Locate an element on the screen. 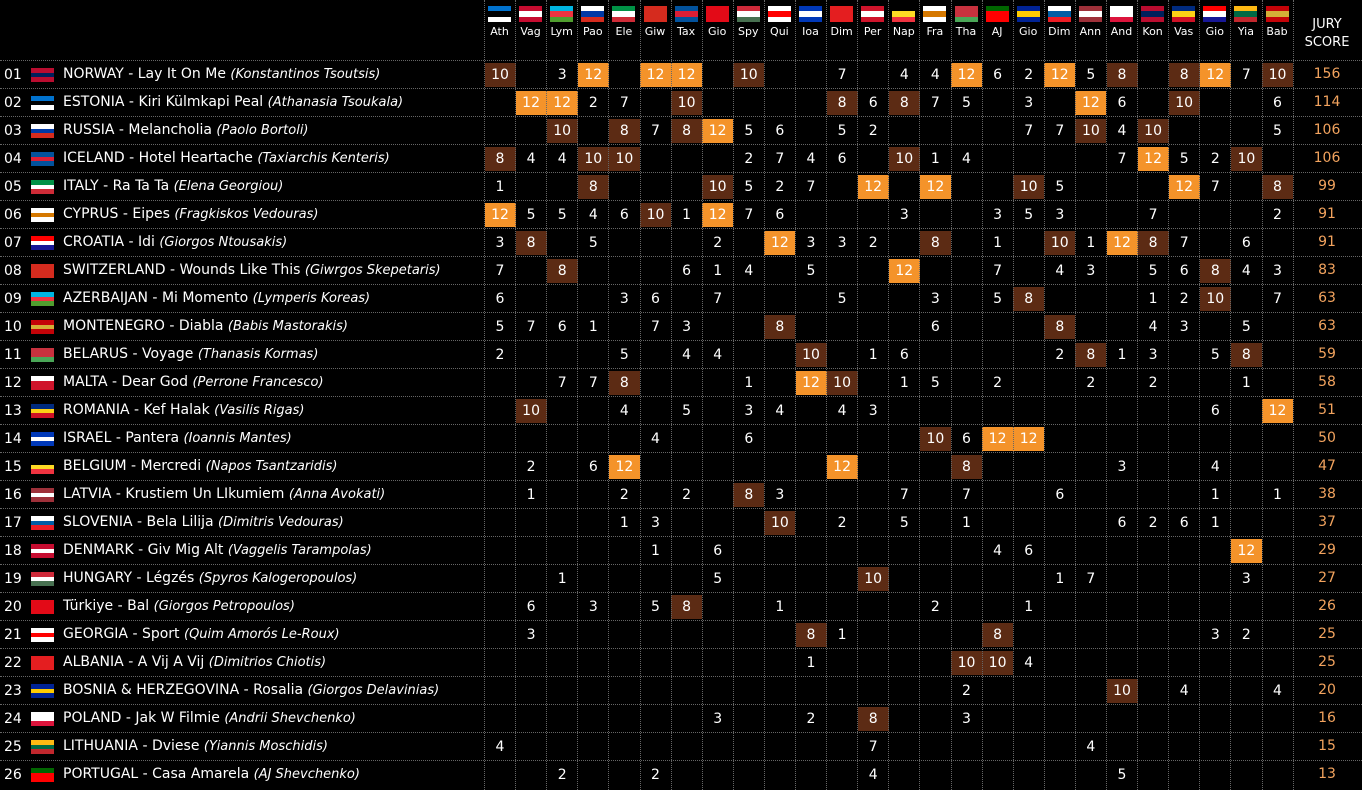 Image resolution: width=1362 pixels, height=790 pixels. jury-score: 25 is located at coordinates (1327, 634).